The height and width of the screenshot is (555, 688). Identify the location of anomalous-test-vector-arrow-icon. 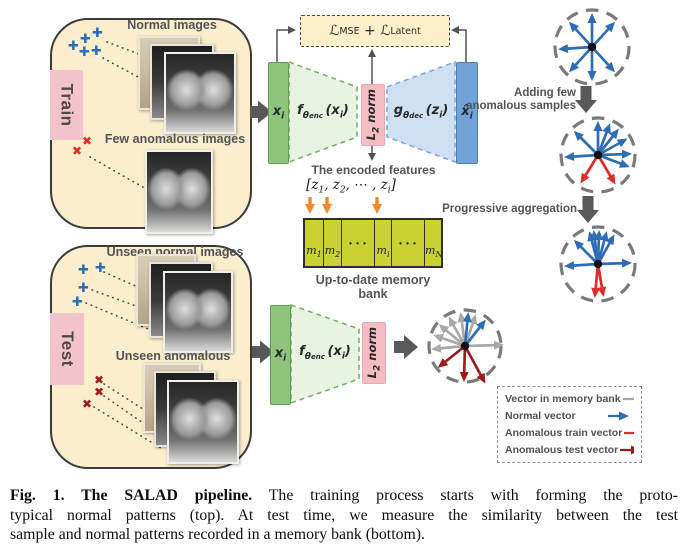
(627, 450).